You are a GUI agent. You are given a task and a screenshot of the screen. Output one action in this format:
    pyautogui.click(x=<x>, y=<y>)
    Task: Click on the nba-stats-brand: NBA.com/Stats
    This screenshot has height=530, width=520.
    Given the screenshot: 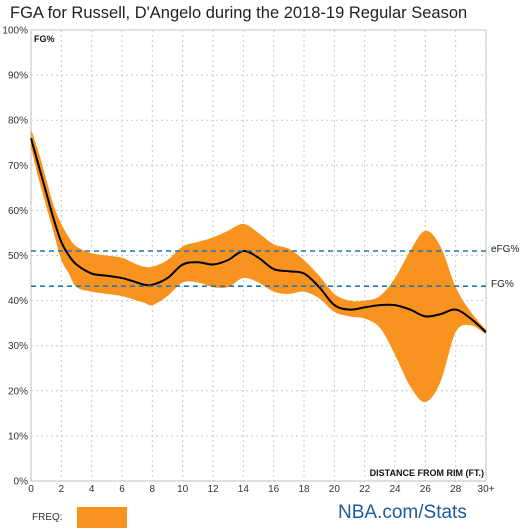 What is the action you would take?
    pyautogui.click(x=402, y=512)
    